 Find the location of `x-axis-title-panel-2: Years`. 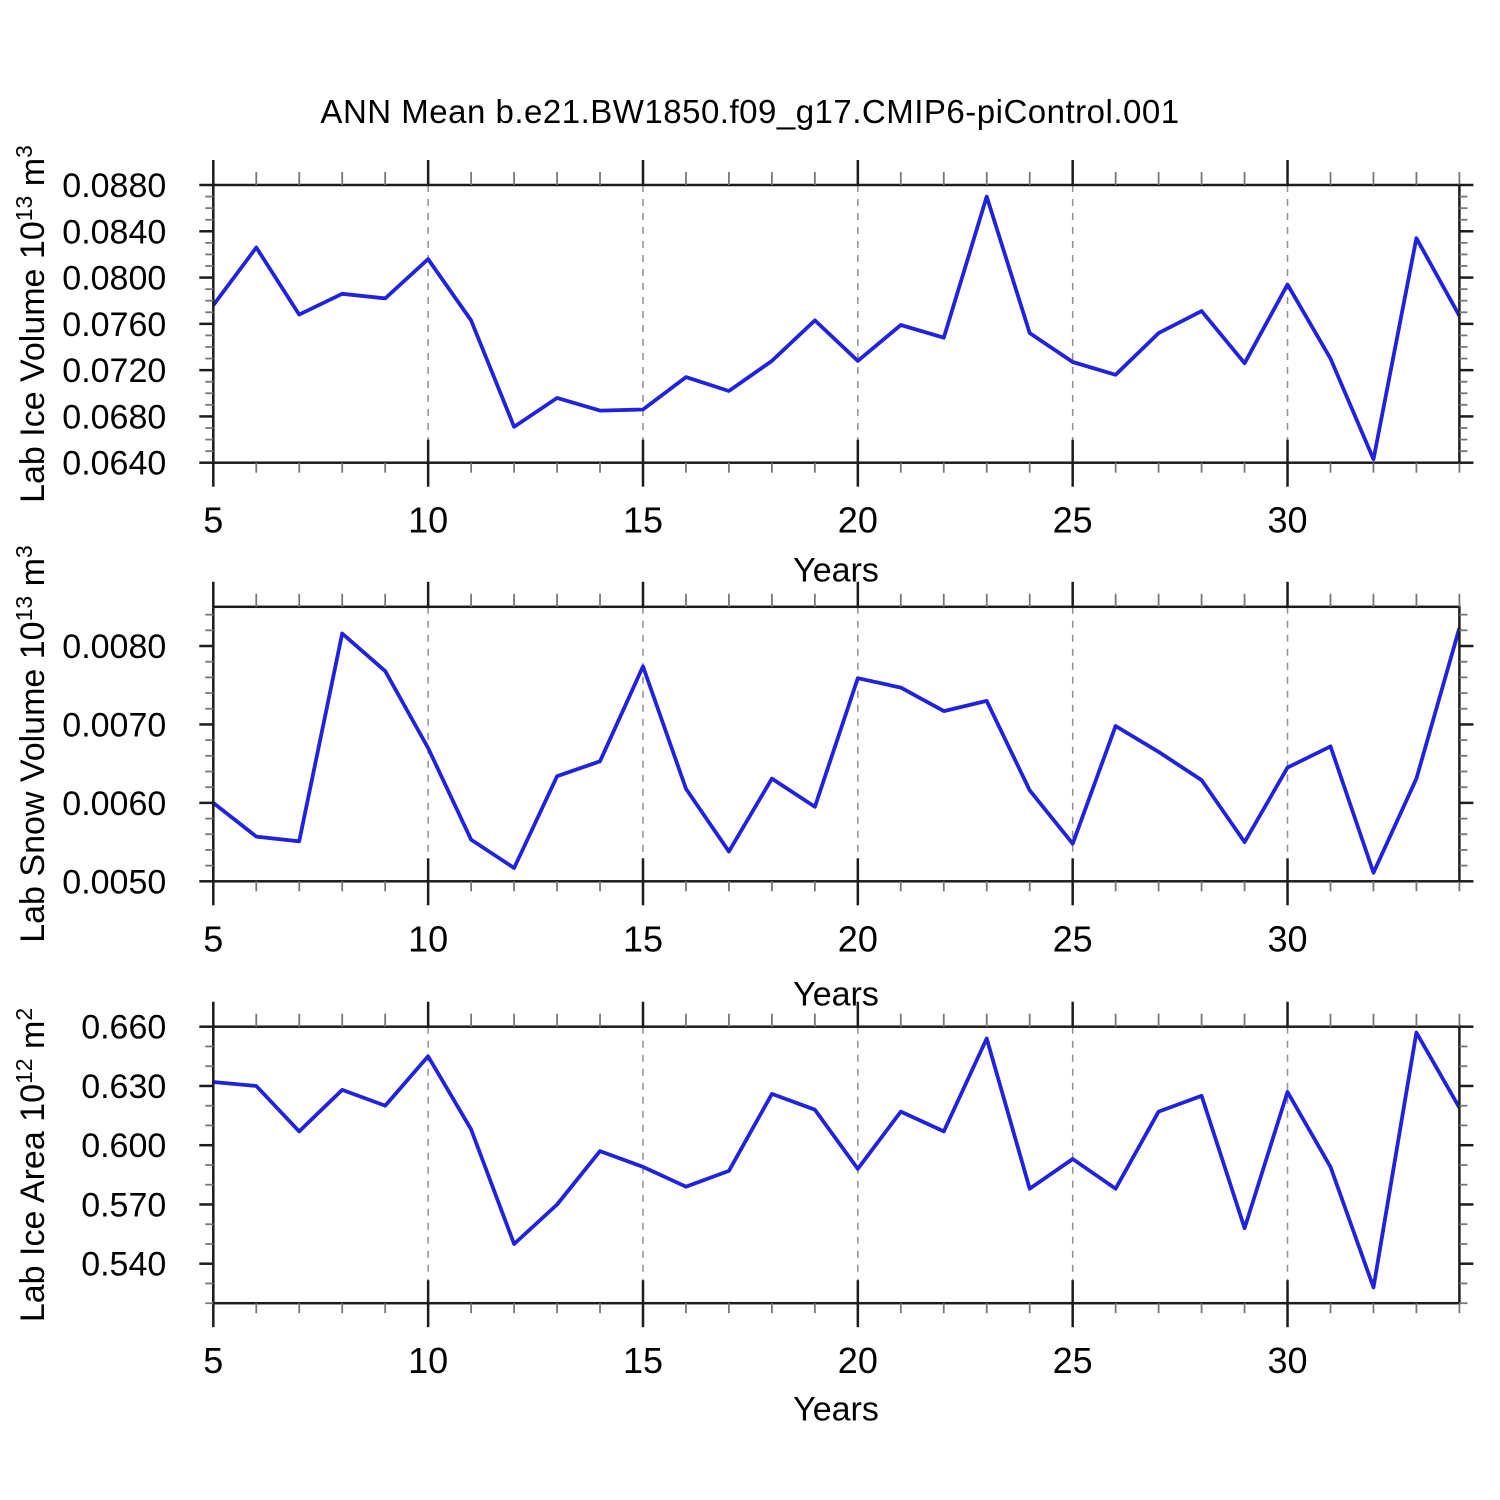

x-axis-title-panel-2: Years is located at coordinates (836, 994).